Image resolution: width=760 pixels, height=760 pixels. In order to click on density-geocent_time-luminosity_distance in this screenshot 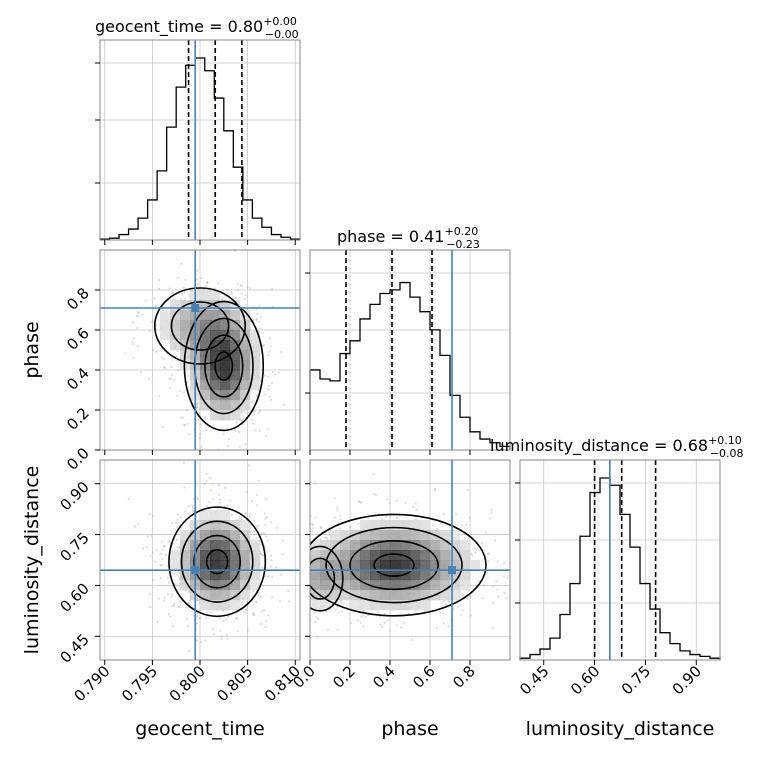, I will do `click(215, 560)`.